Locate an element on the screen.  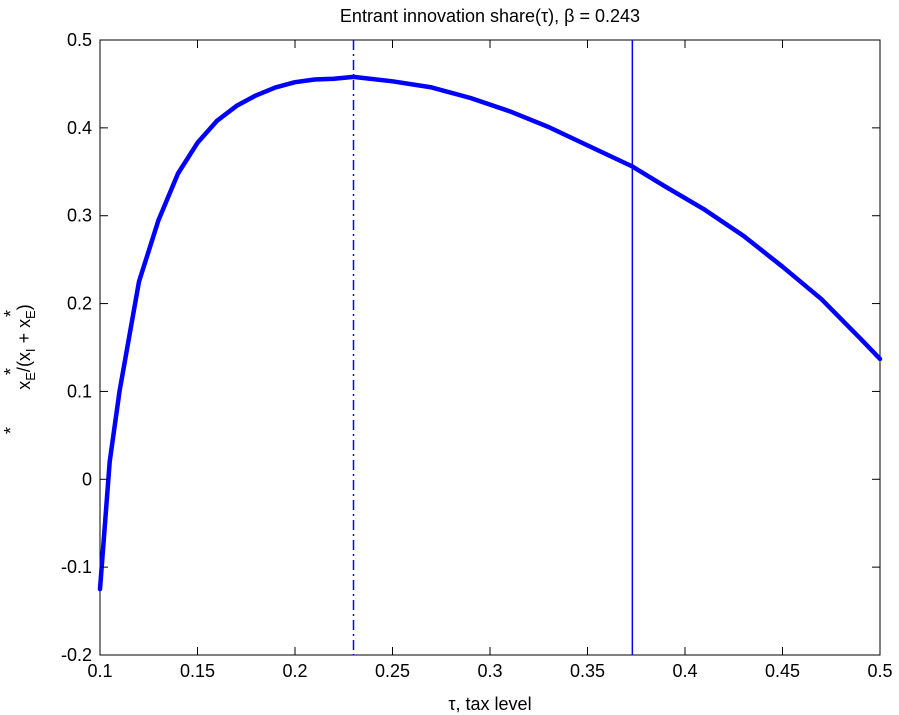
y-tick-label: 0 is located at coordinates (87, 479).